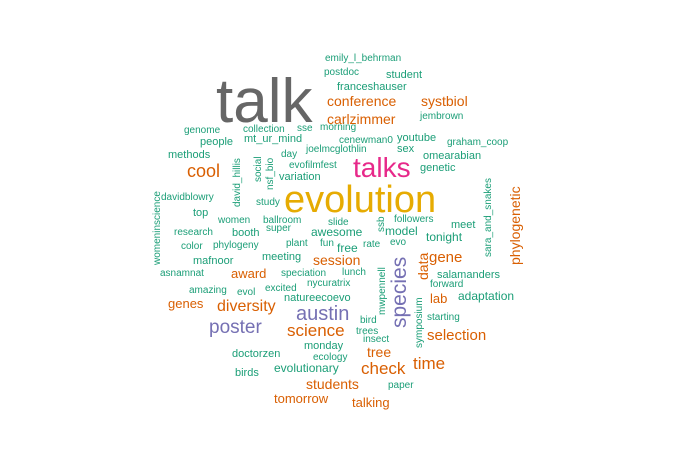 This screenshot has height=461, width=686. Describe the element at coordinates (216, 142) in the screenshot. I see `word-people: people` at that location.